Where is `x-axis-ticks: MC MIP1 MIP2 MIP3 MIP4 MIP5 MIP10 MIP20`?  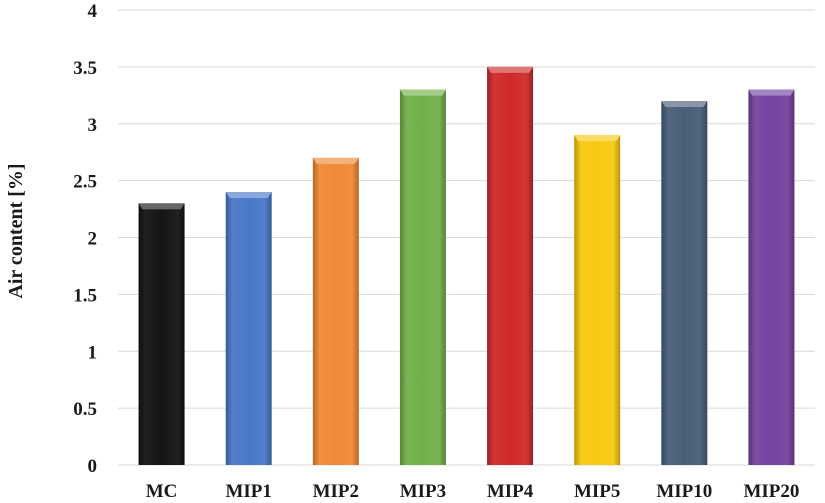 x-axis-ticks: MC MIP1 MIP2 MIP3 MIP4 MIP5 MIP10 MIP20 is located at coordinates (473, 491).